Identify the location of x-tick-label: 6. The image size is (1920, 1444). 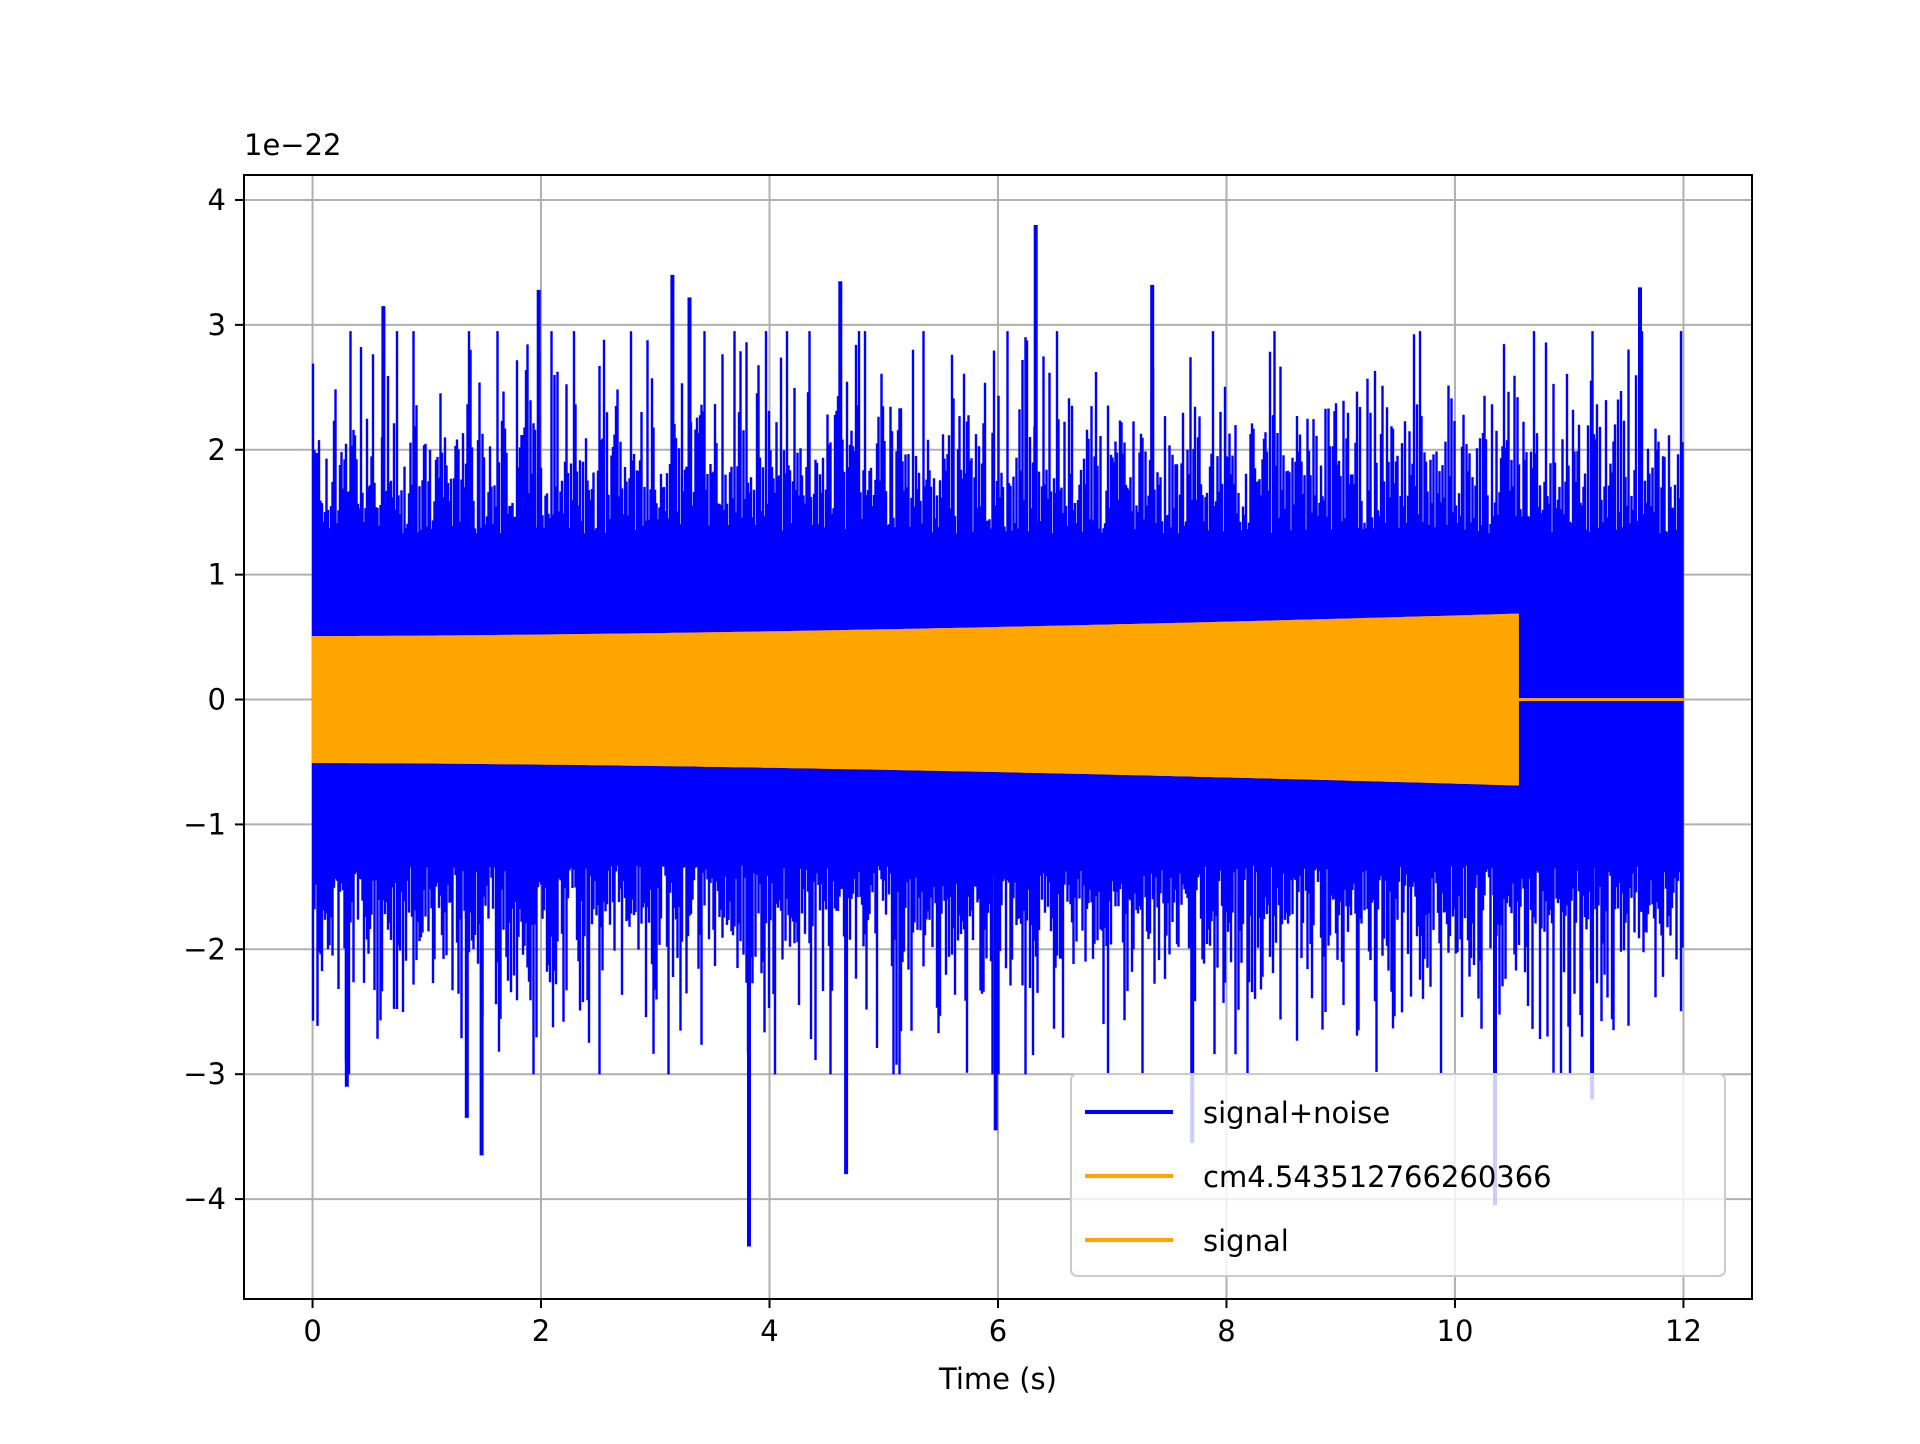
(998, 1331).